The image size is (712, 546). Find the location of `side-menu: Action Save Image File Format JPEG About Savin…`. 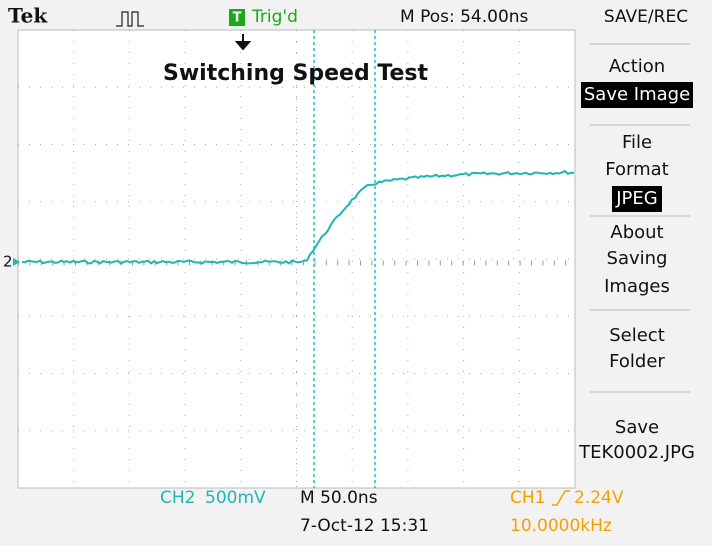

side-menu: Action Save Image File Format JPEG About Savin… is located at coordinates (636, 253).